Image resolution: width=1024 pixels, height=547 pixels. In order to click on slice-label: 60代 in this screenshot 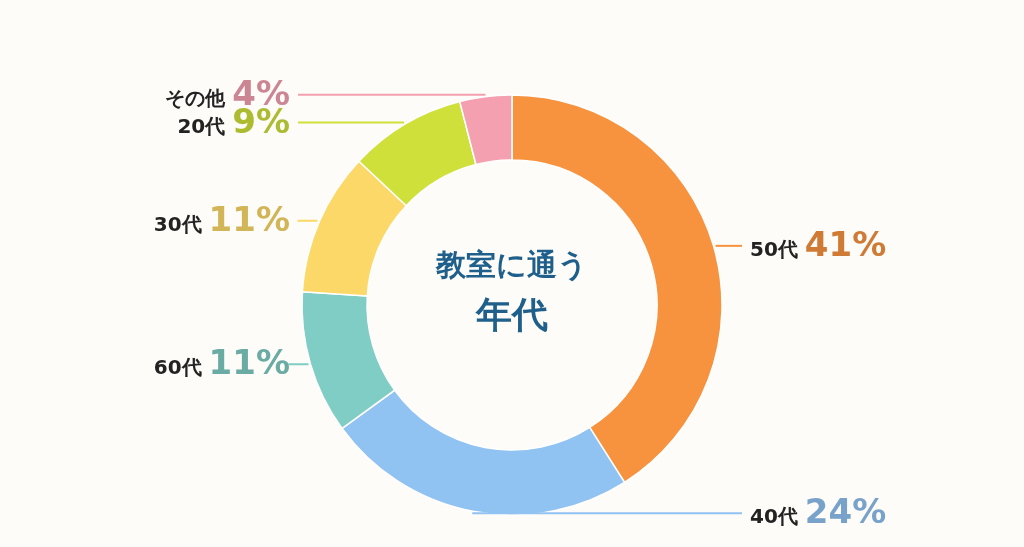, I will do `click(181, 367)`.